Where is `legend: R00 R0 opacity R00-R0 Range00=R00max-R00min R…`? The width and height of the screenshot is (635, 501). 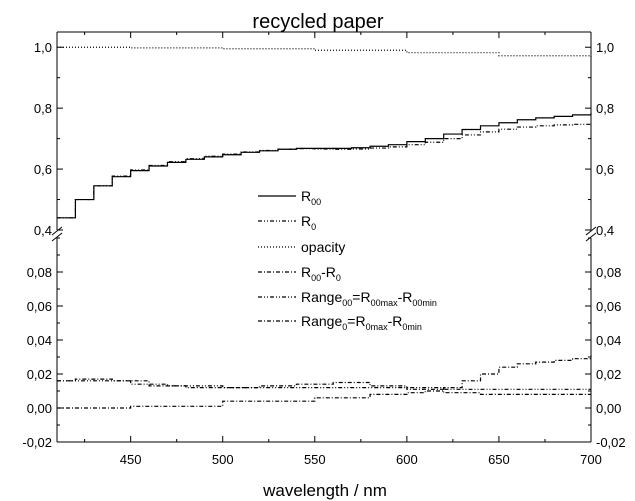
legend: R00 R0 opacity R00-R0 Range00=R00max-R00min R… is located at coordinates (347, 260).